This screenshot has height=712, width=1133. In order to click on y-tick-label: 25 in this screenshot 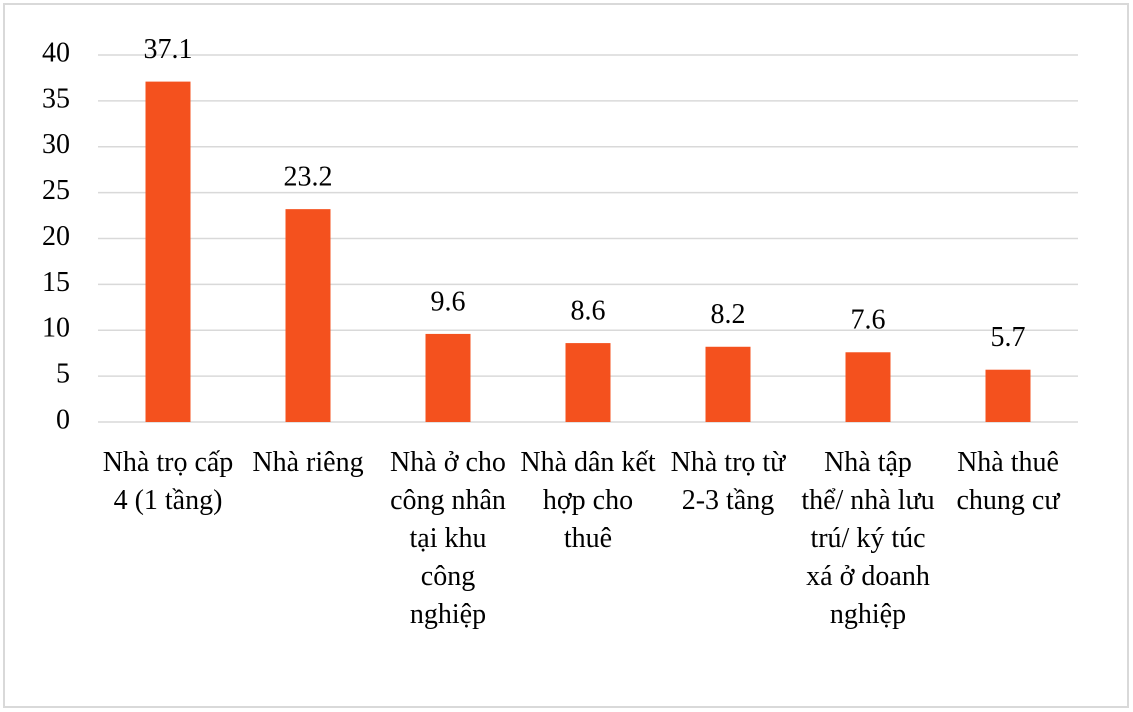, I will do `click(56, 190)`.